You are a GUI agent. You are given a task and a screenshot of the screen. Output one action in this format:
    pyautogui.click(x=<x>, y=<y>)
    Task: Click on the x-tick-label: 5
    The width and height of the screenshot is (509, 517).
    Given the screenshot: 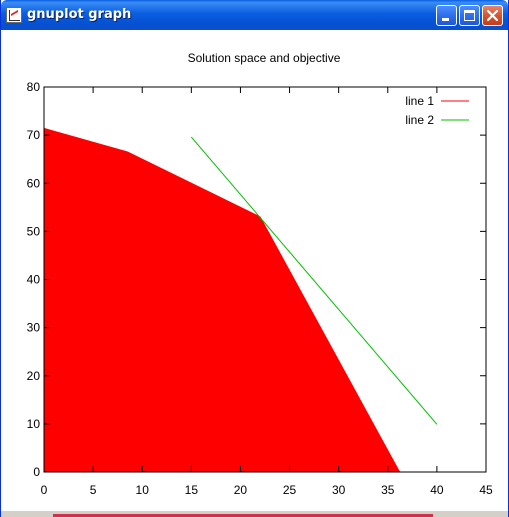 What is the action you would take?
    pyautogui.click(x=93, y=490)
    